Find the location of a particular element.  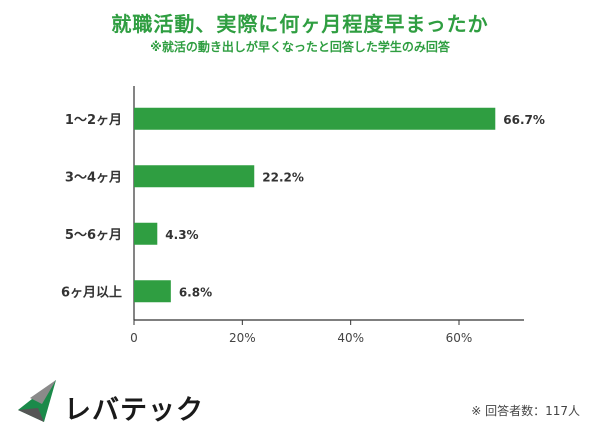

category-label: 6ヶ月以上 is located at coordinates (91, 292).